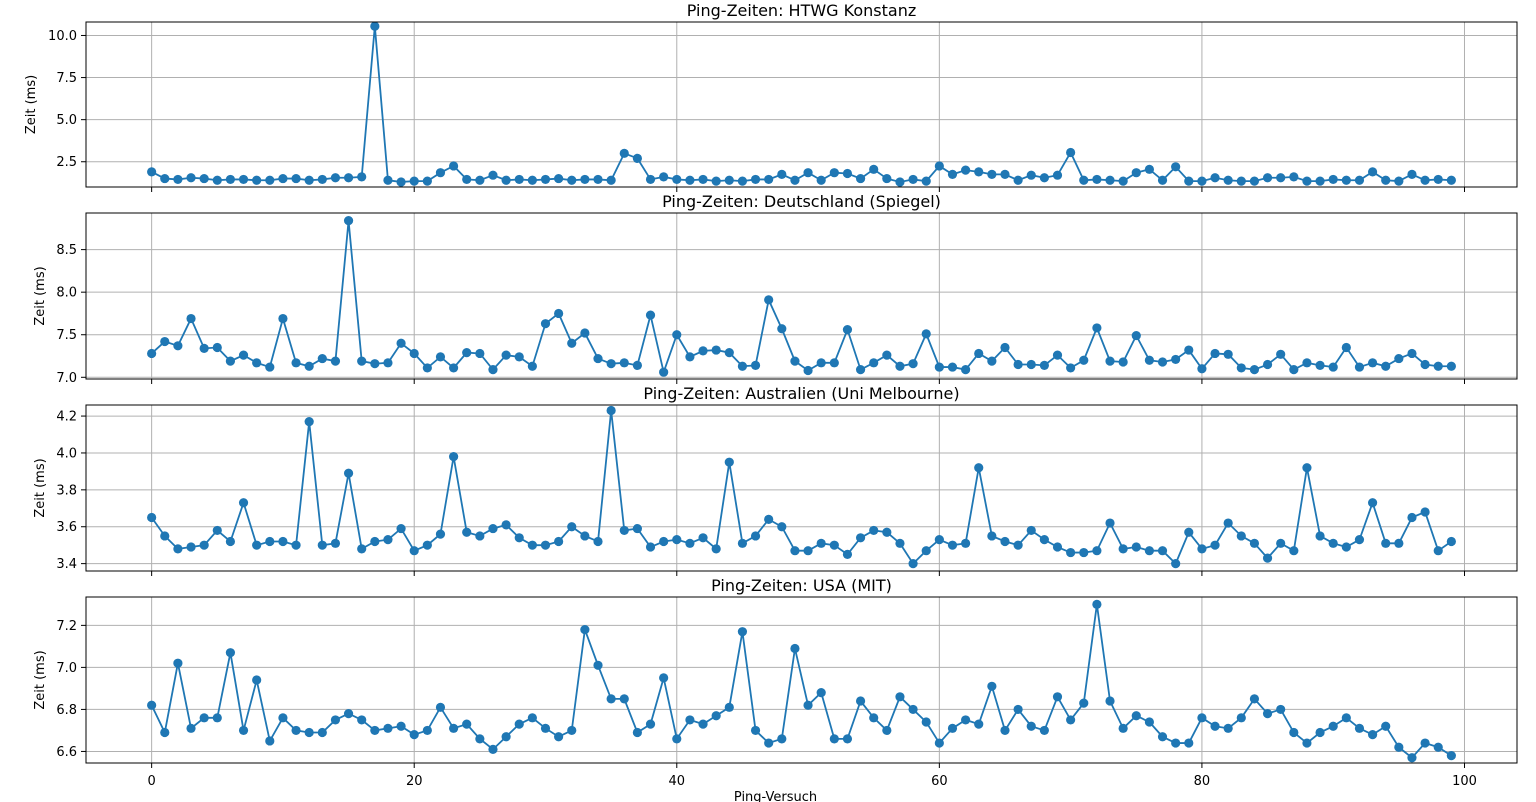 This screenshot has height=802, width=1536. What do you see at coordinates (939, 781) in the screenshot?
I see `x-tick-label: 60` at bounding box center [939, 781].